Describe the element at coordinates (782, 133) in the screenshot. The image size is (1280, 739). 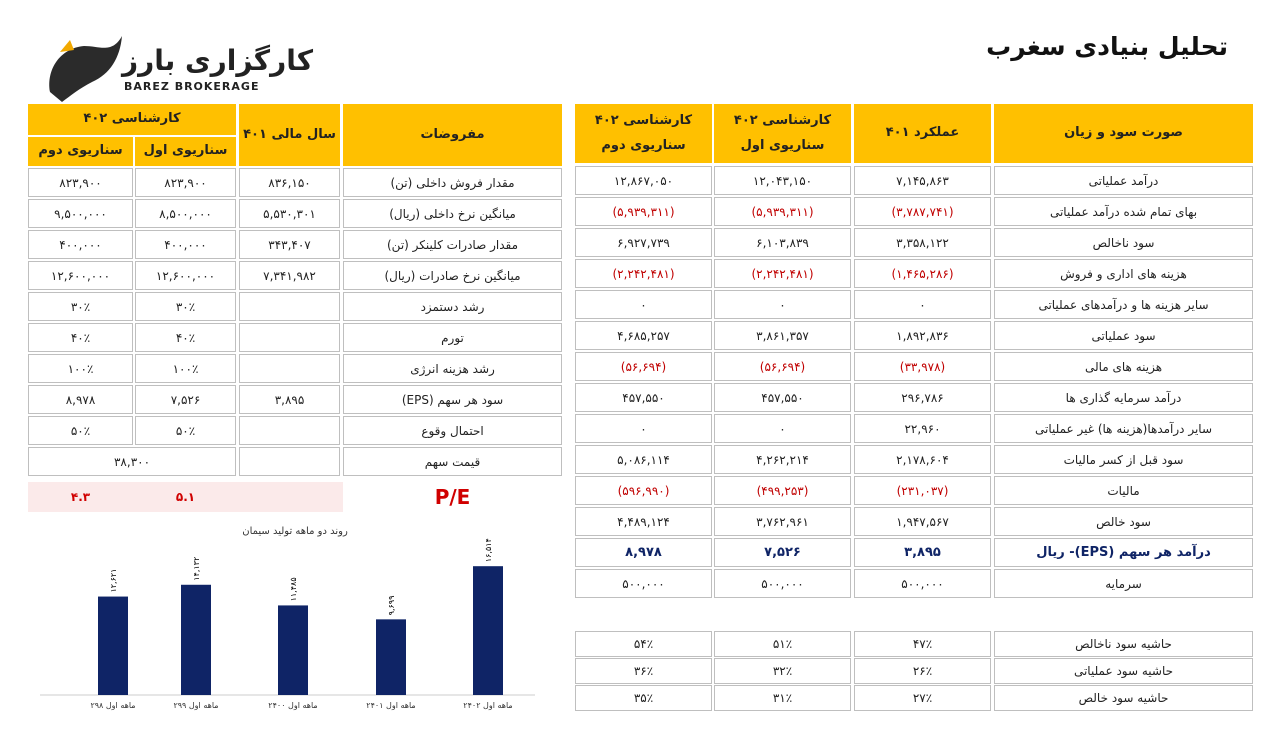
I see `column-header: کارشناسی ۴۰۲ سناریوی اول` at that location.